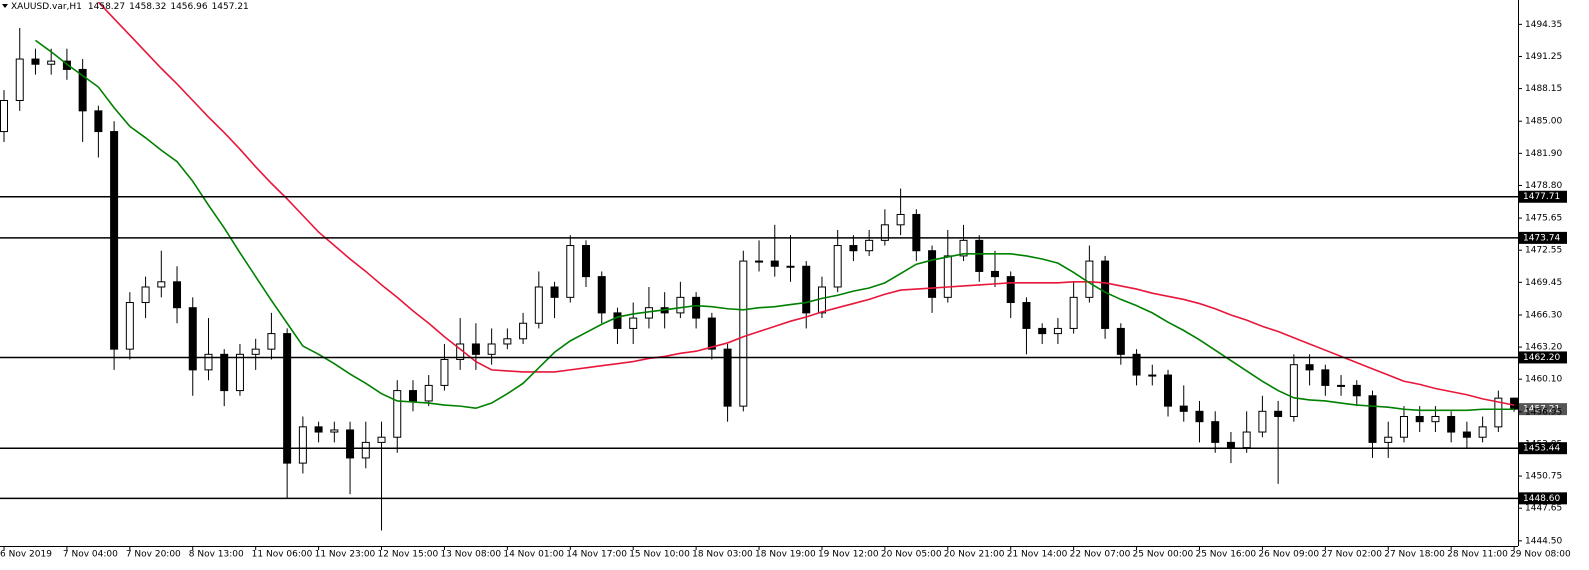 This screenshot has height=570, width=1589. Describe the element at coordinates (722, 555) in the screenshot. I see `x-tick-label: 18 Nov 03:00` at that location.